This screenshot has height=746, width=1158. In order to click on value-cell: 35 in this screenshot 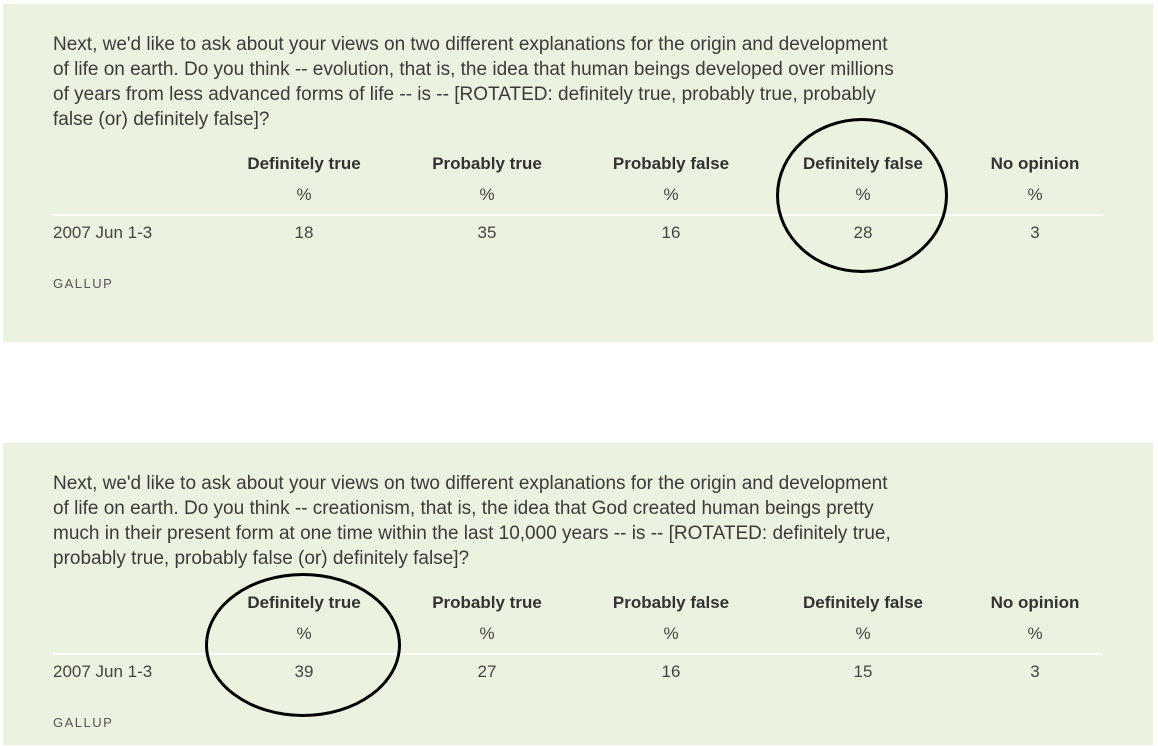, I will do `click(487, 232)`.